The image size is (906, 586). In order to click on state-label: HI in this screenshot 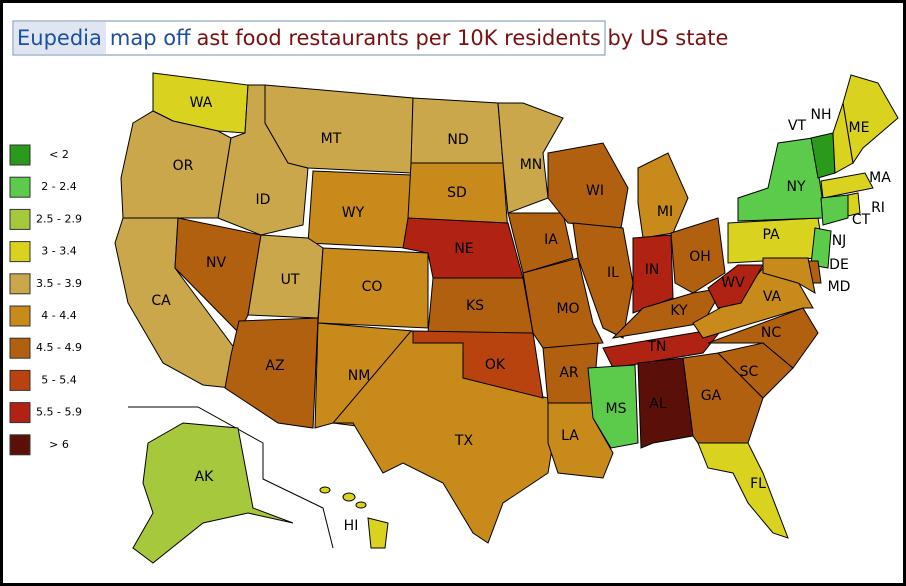, I will do `click(351, 526)`.